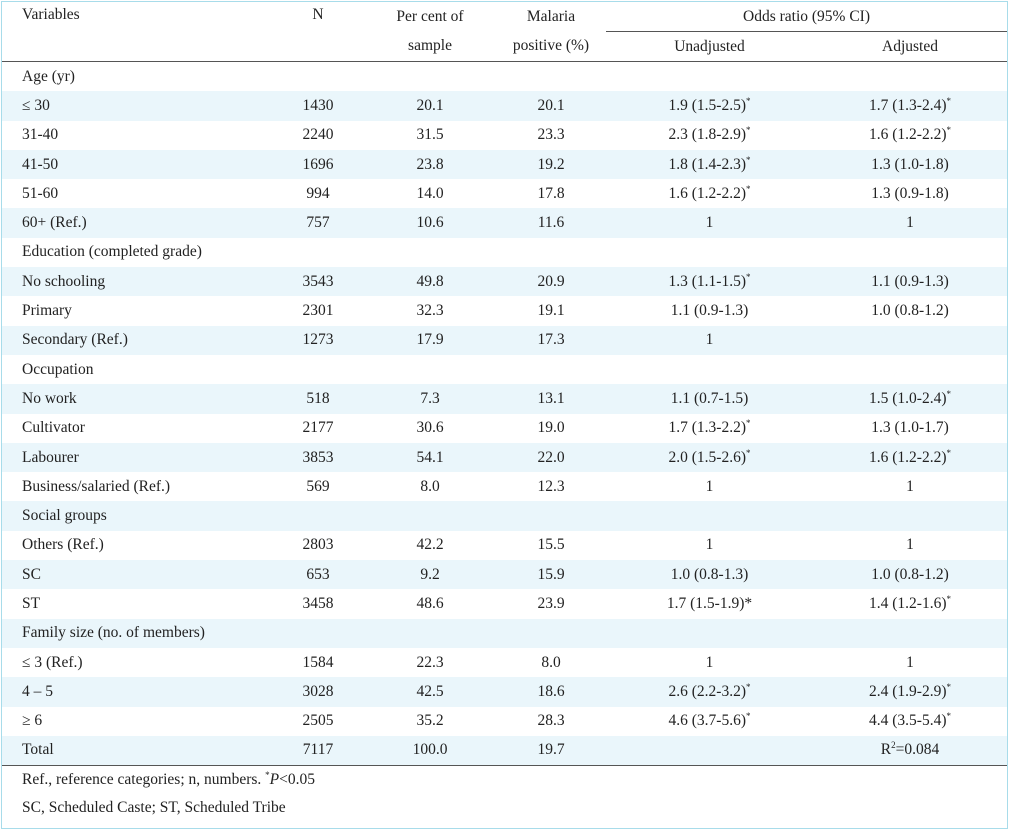 Image resolution: width=1009 pixels, height=830 pixels. Describe the element at coordinates (318, 575) in the screenshot. I see `row-n: 653` at that location.